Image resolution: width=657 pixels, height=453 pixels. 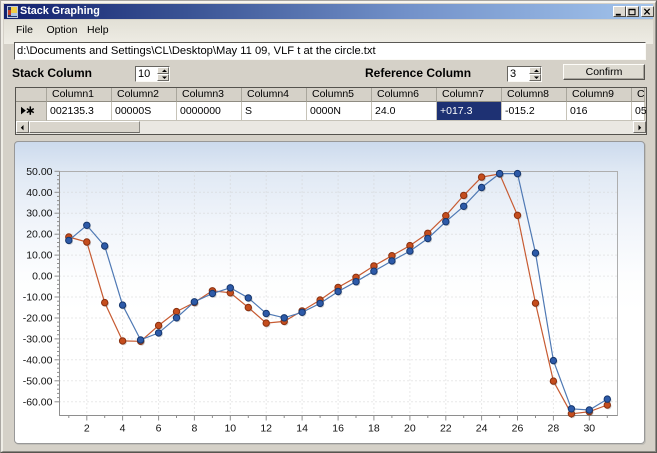 What do you see at coordinates (38, 319) in the screenshot?
I see `svg-text: -20.00` at bounding box center [38, 319].